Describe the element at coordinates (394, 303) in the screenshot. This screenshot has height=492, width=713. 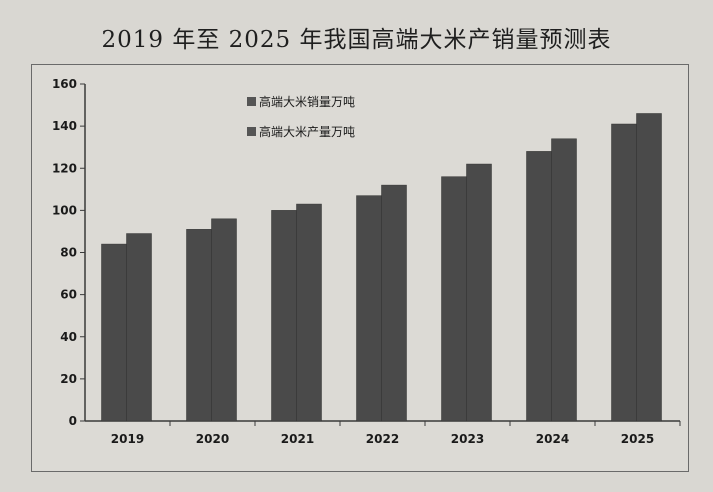
I see `bar-production-2022` at that location.